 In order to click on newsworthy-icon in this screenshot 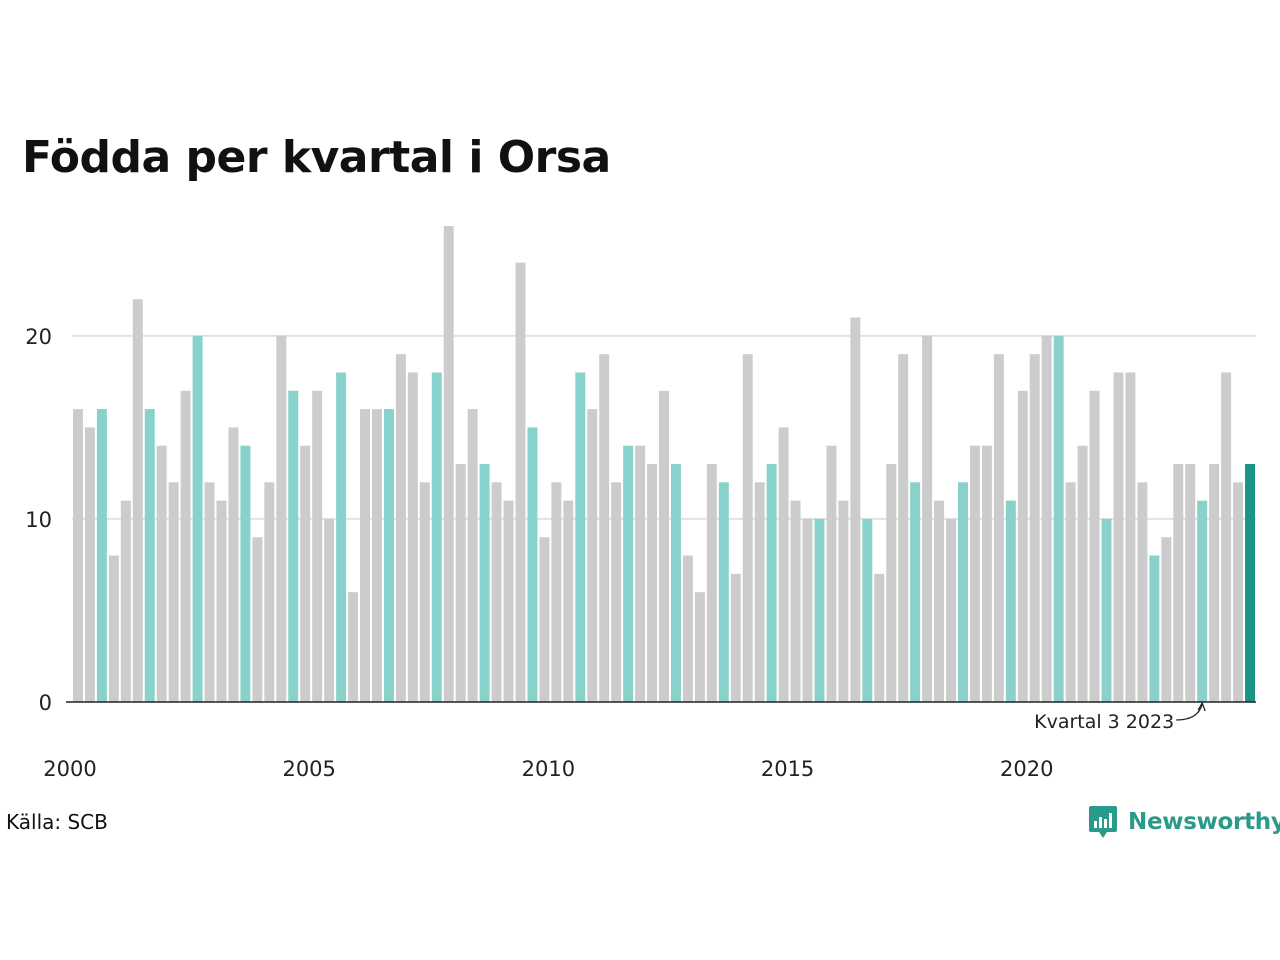, I will do `click(1103, 822)`.